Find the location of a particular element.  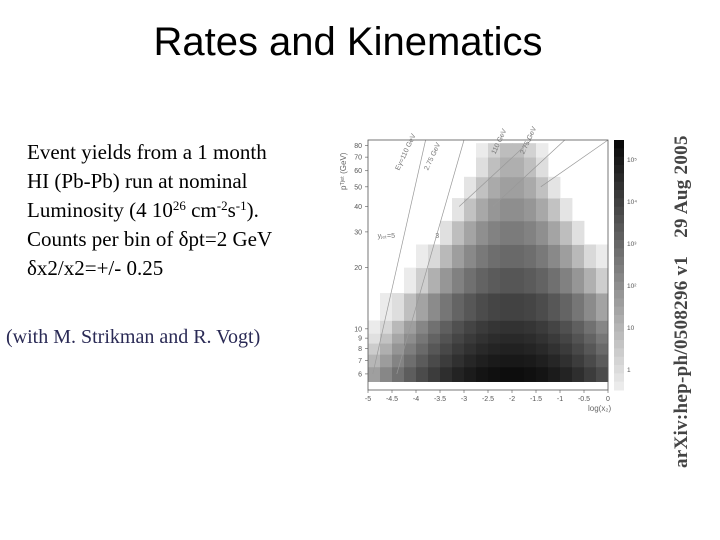

colorbar: 10⁵ 10⁴ 10³ 10² 10 1 is located at coordinates (625, 265).